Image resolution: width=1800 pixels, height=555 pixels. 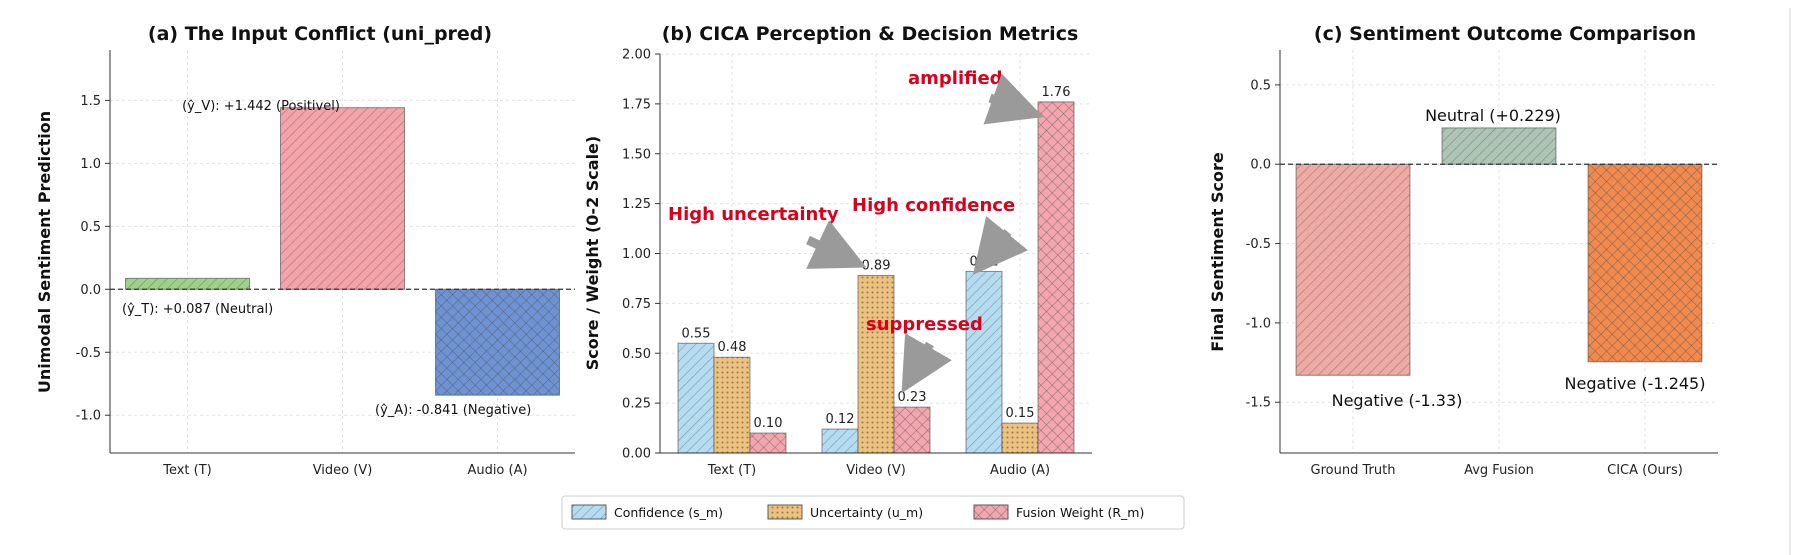 I want to click on panel-a-y-ticks: -1.0 -0.5 0.0 0.5 1.0 1.5, so click(x=93, y=259).